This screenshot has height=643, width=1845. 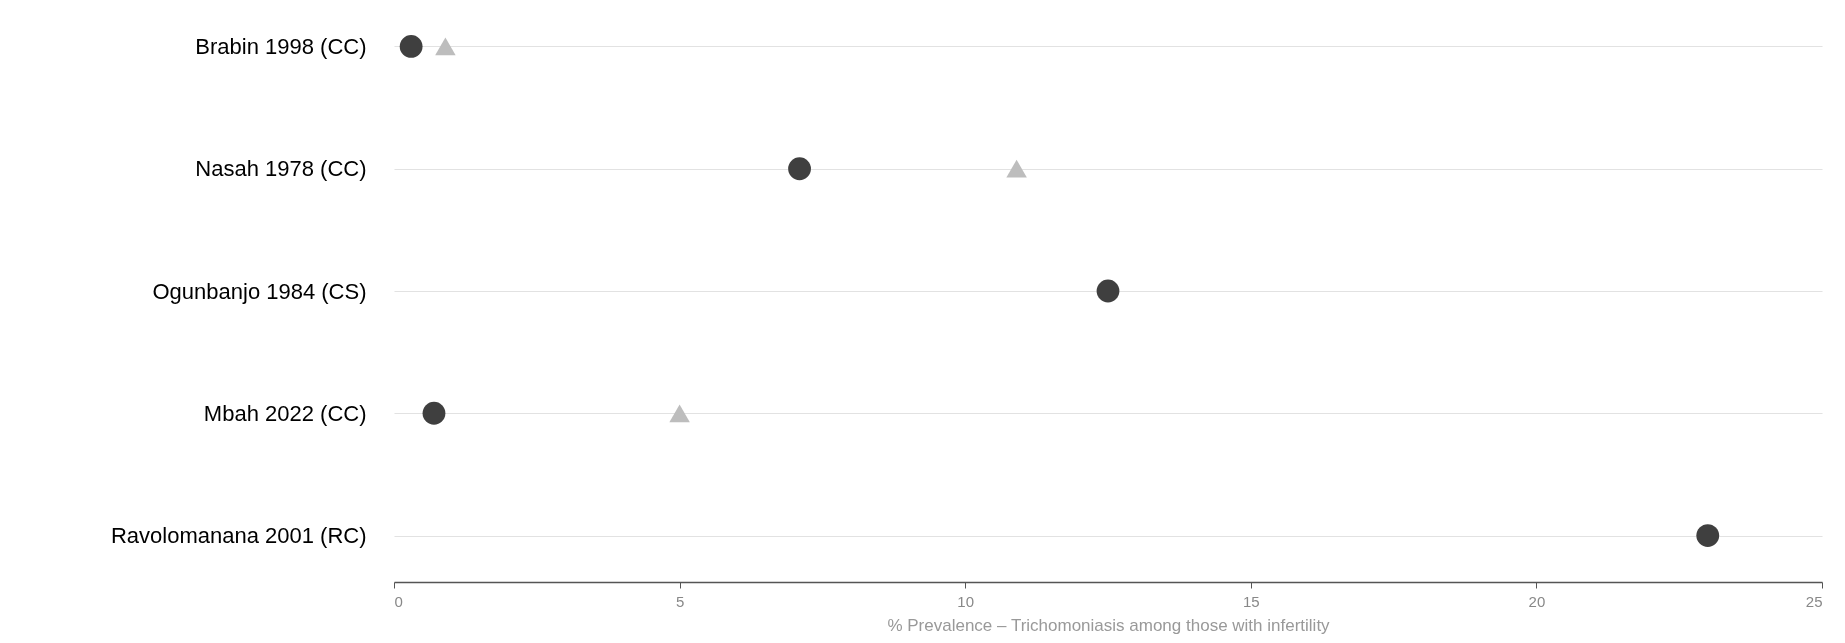 What do you see at coordinates (259, 291) in the screenshot?
I see `y-tick-label: Ogunbanjo 1984 (CS)` at bounding box center [259, 291].